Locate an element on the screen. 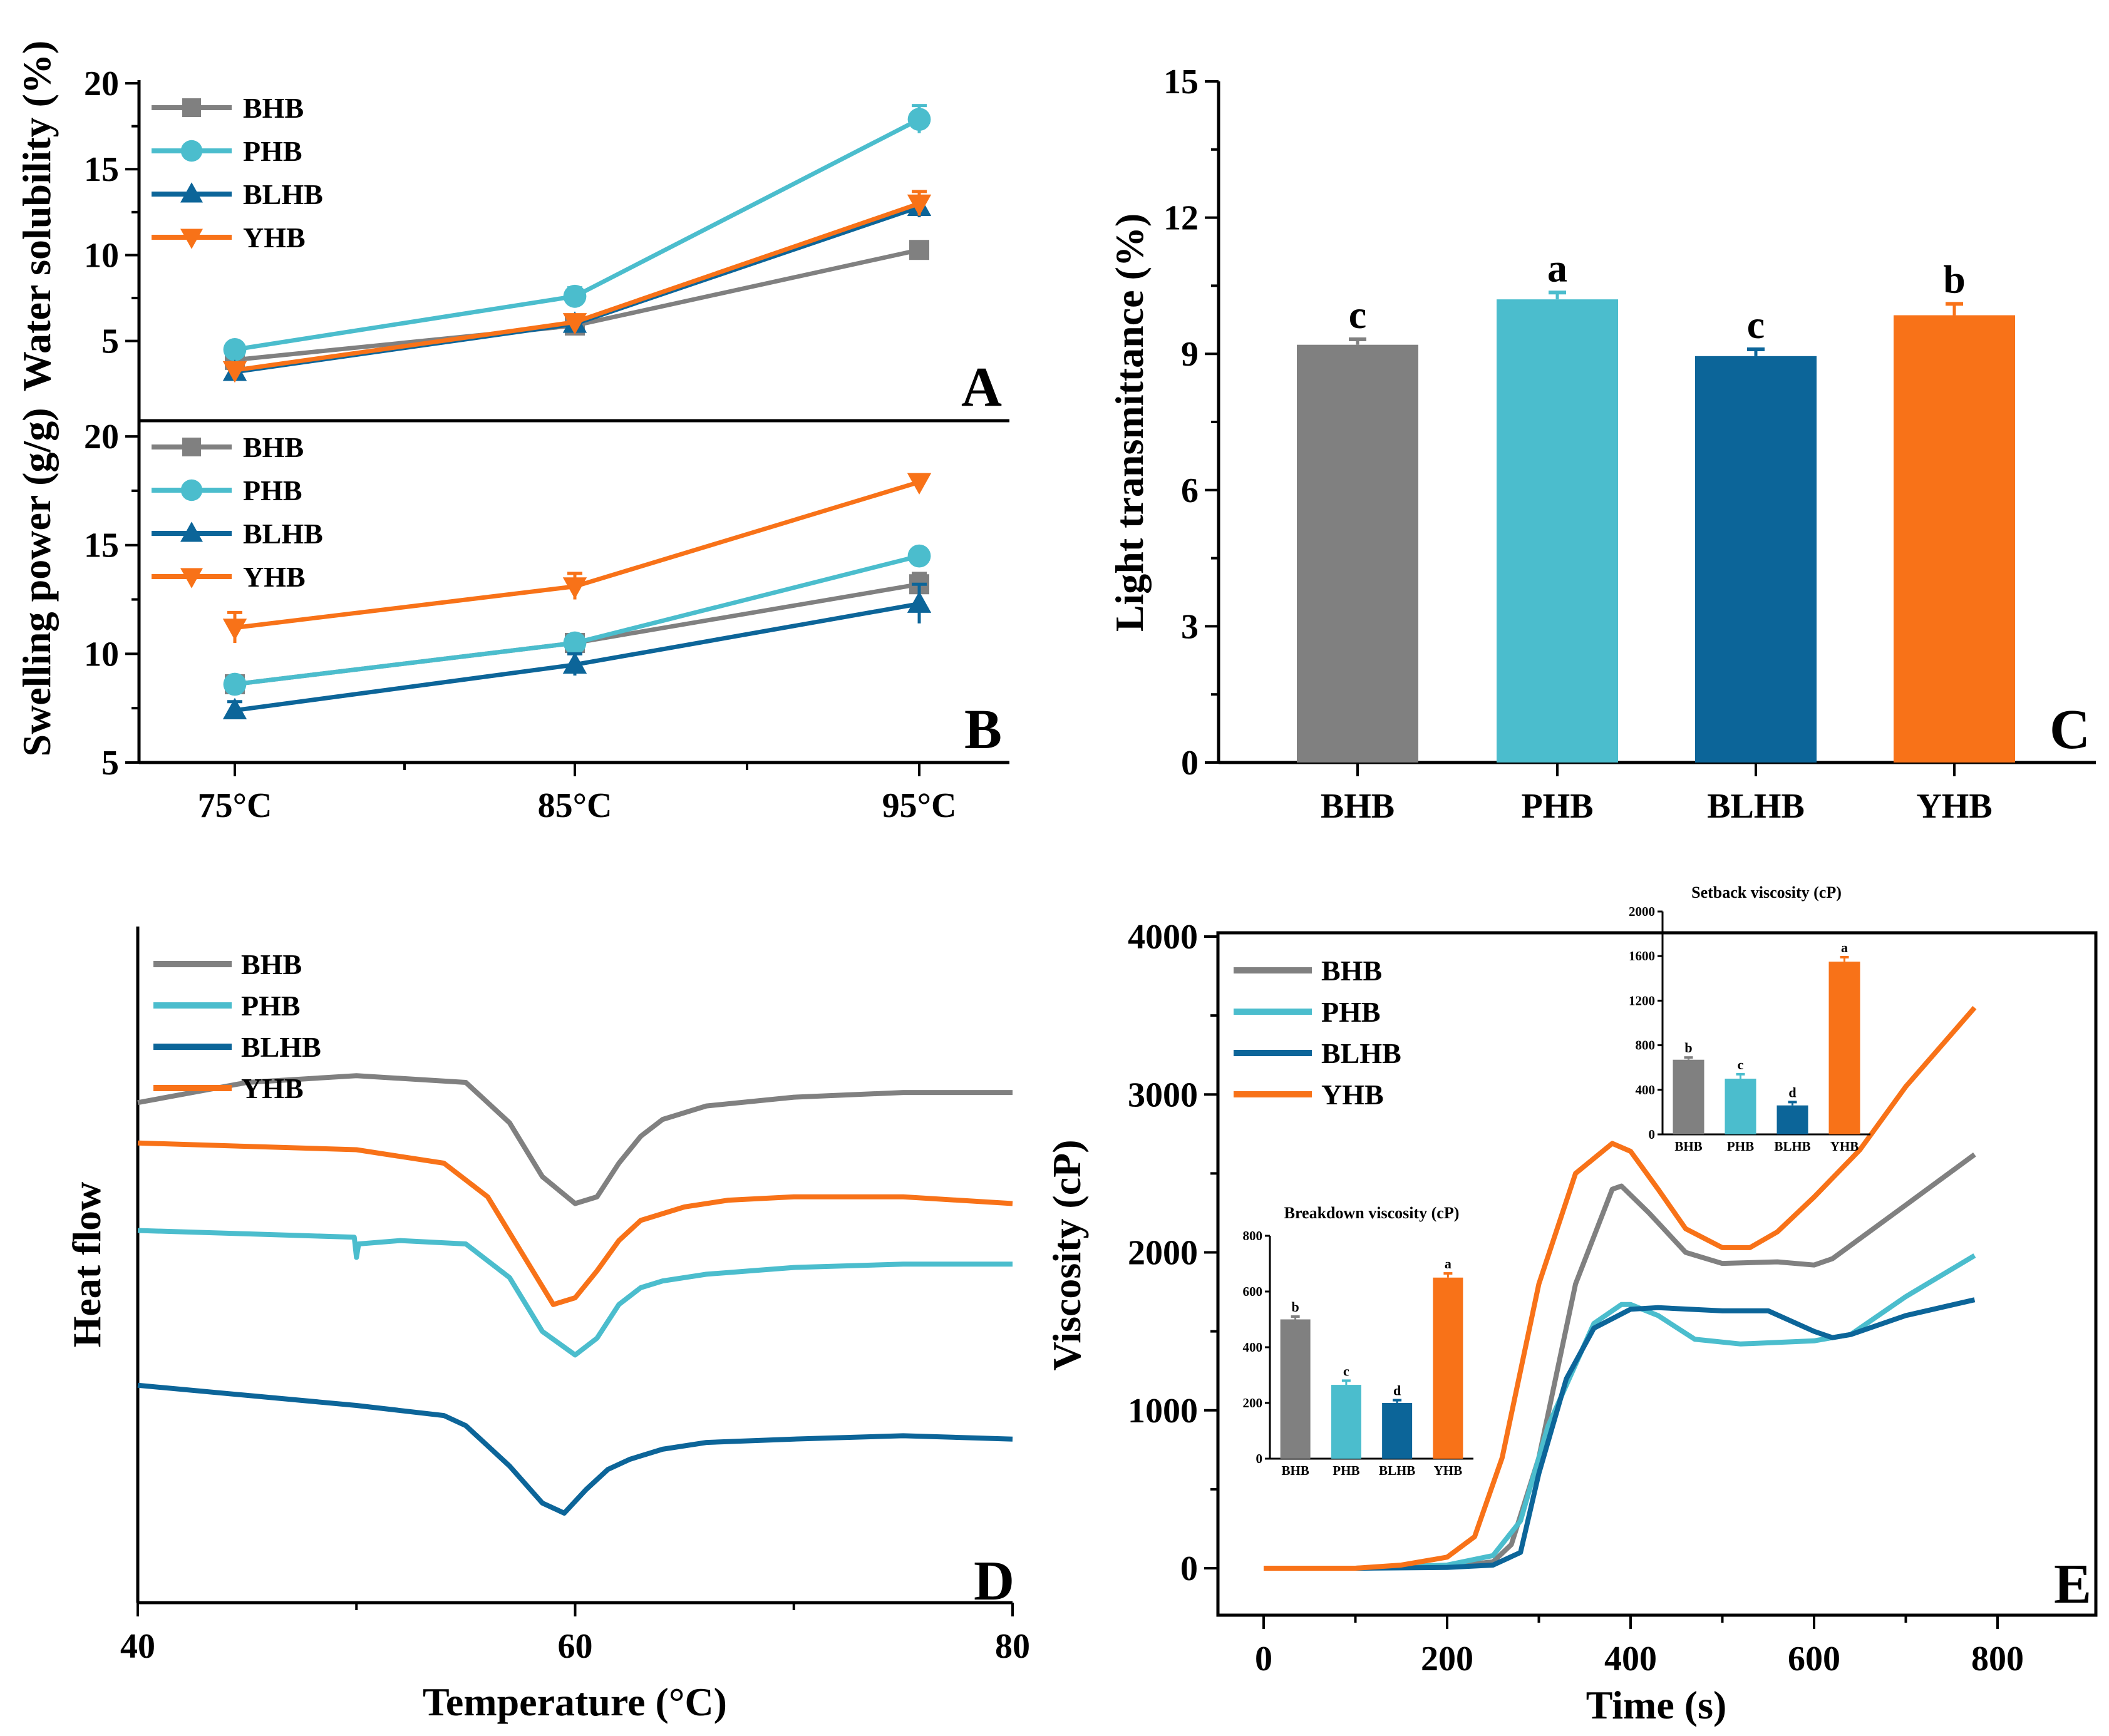 The height and width of the screenshot is (1736, 2109). x-axis-title: Time (s) is located at coordinates (1656, 1705).